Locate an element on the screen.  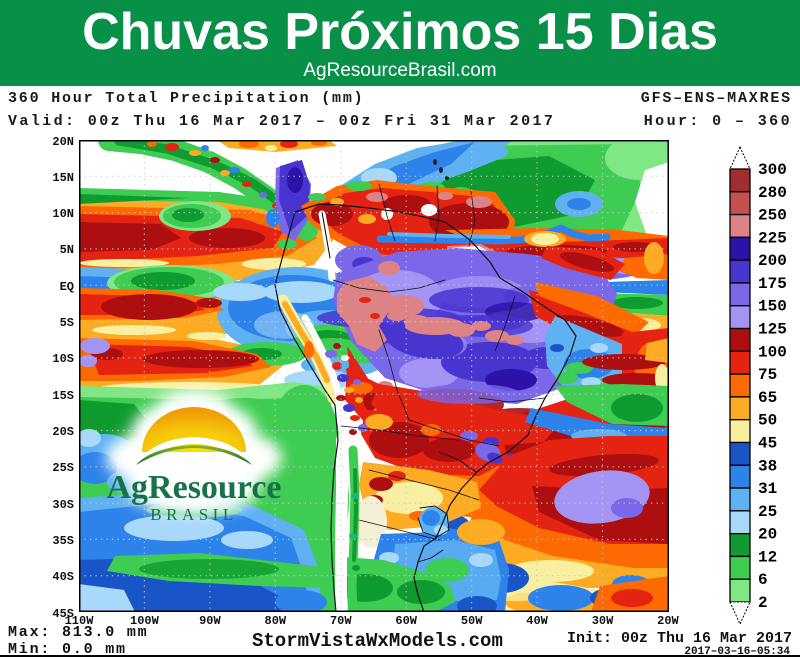
svg-text: 150 is located at coordinates (772, 307).